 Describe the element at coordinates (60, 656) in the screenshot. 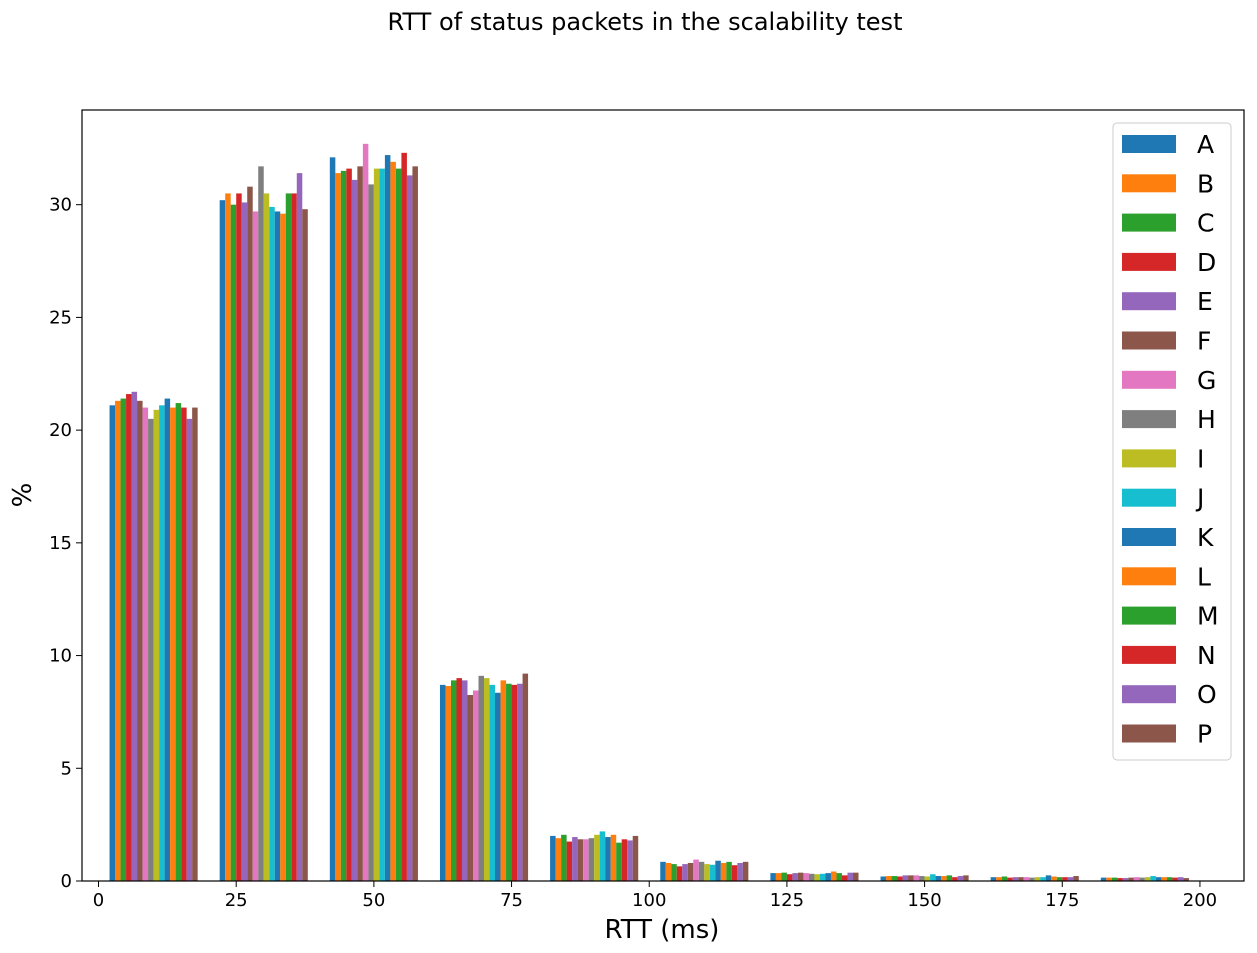

I see `y-tick-label: 10` at that location.